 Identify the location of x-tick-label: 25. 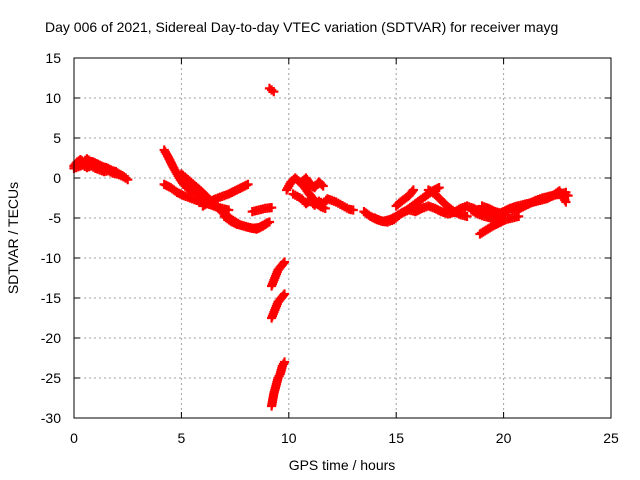
(611, 438).